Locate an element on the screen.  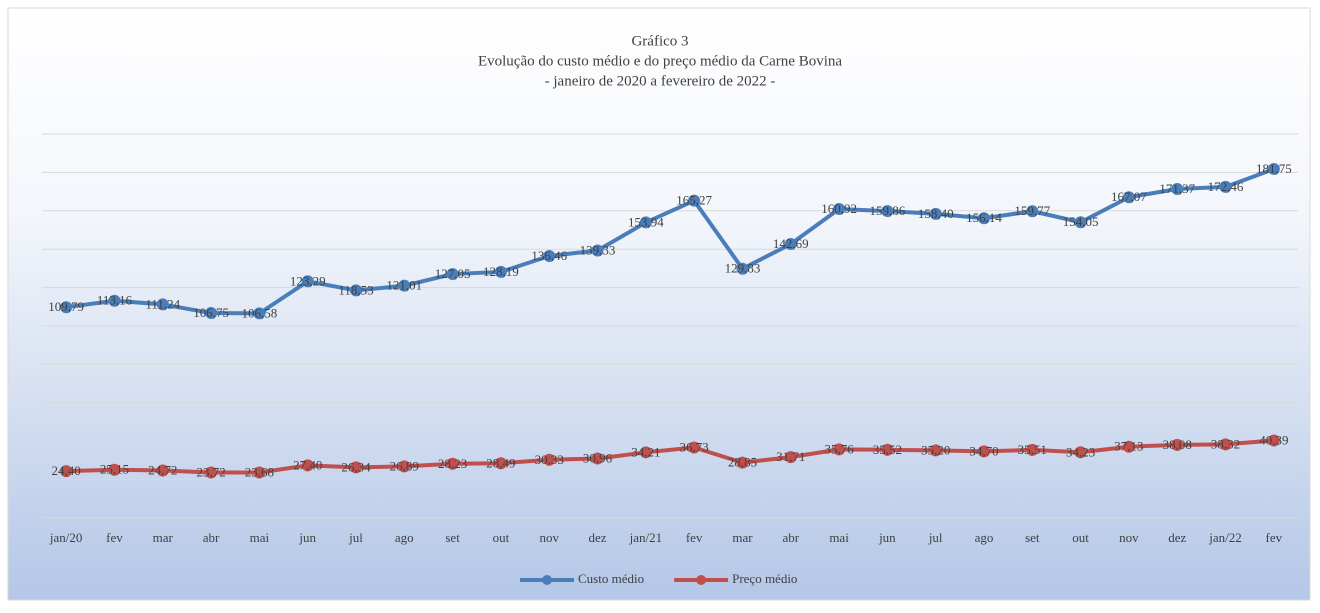
data-label: 156,14 is located at coordinates (984, 217).